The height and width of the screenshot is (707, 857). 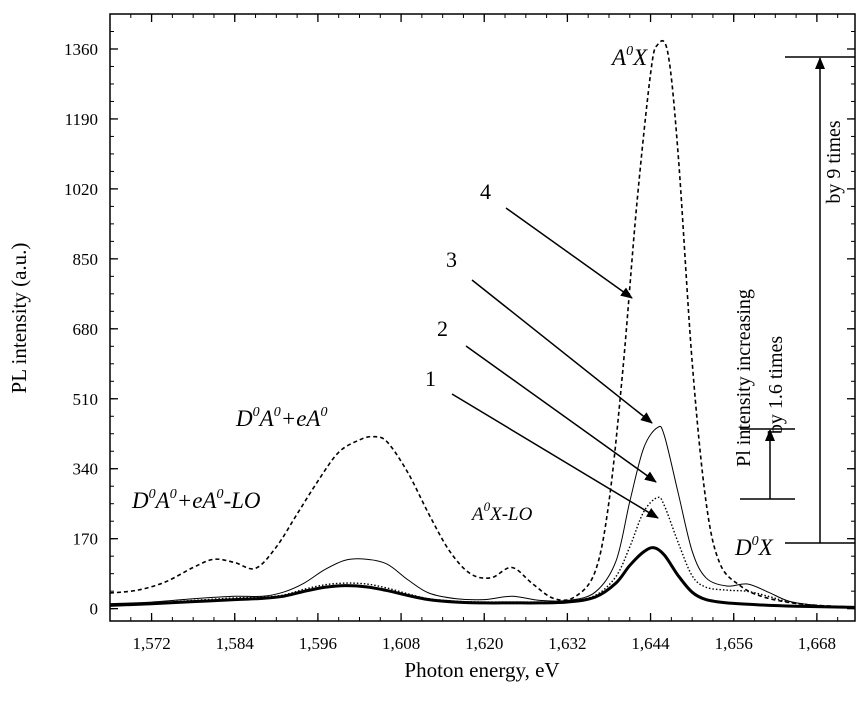 I want to click on curve-label-1: 1, so click(x=430, y=378).